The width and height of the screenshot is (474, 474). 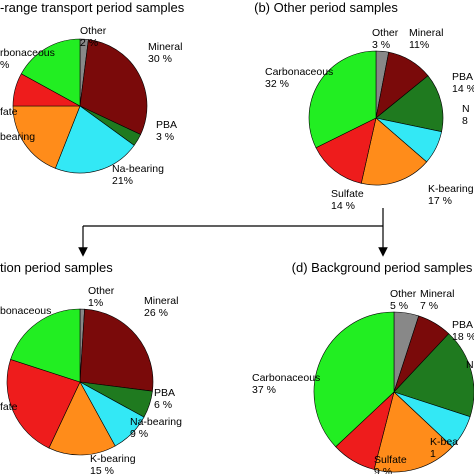 What do you see at coordinates (299, 78) in the screenshot?
I see `slice-label-carbonaceous: Carbonaceous 32 %` at bounding box center [299, 78].